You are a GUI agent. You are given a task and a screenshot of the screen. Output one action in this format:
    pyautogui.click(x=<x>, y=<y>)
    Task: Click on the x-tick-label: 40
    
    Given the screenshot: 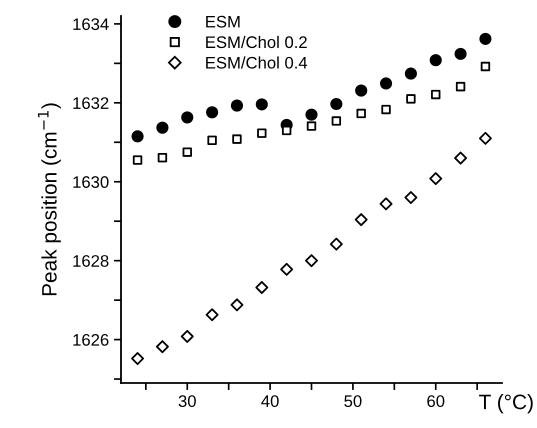 What is the action you would take?
    pyautogui.click(x=270, y=401)
    